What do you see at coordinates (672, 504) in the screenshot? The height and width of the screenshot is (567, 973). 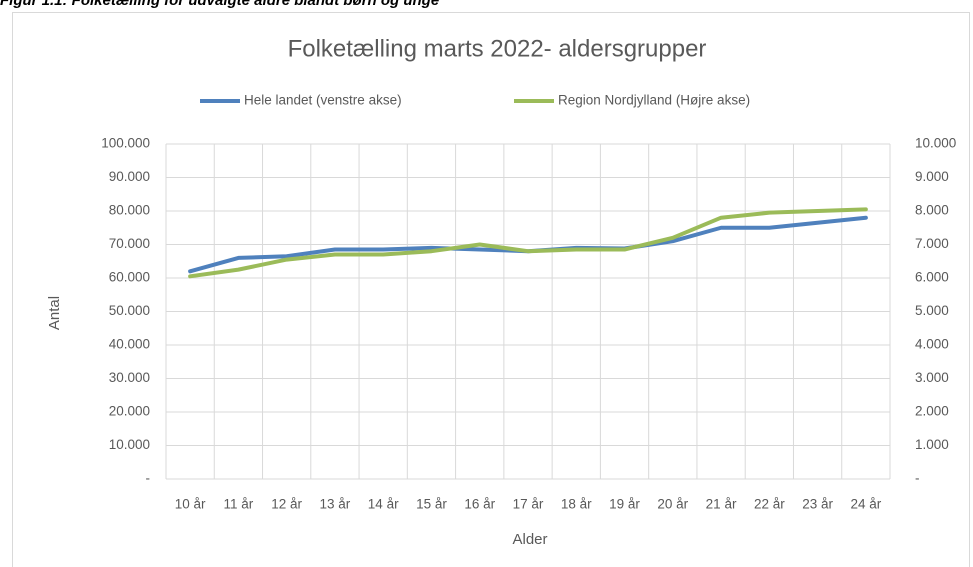 I see `x-tick-label: 20 år` at bounding box center [672, 504].